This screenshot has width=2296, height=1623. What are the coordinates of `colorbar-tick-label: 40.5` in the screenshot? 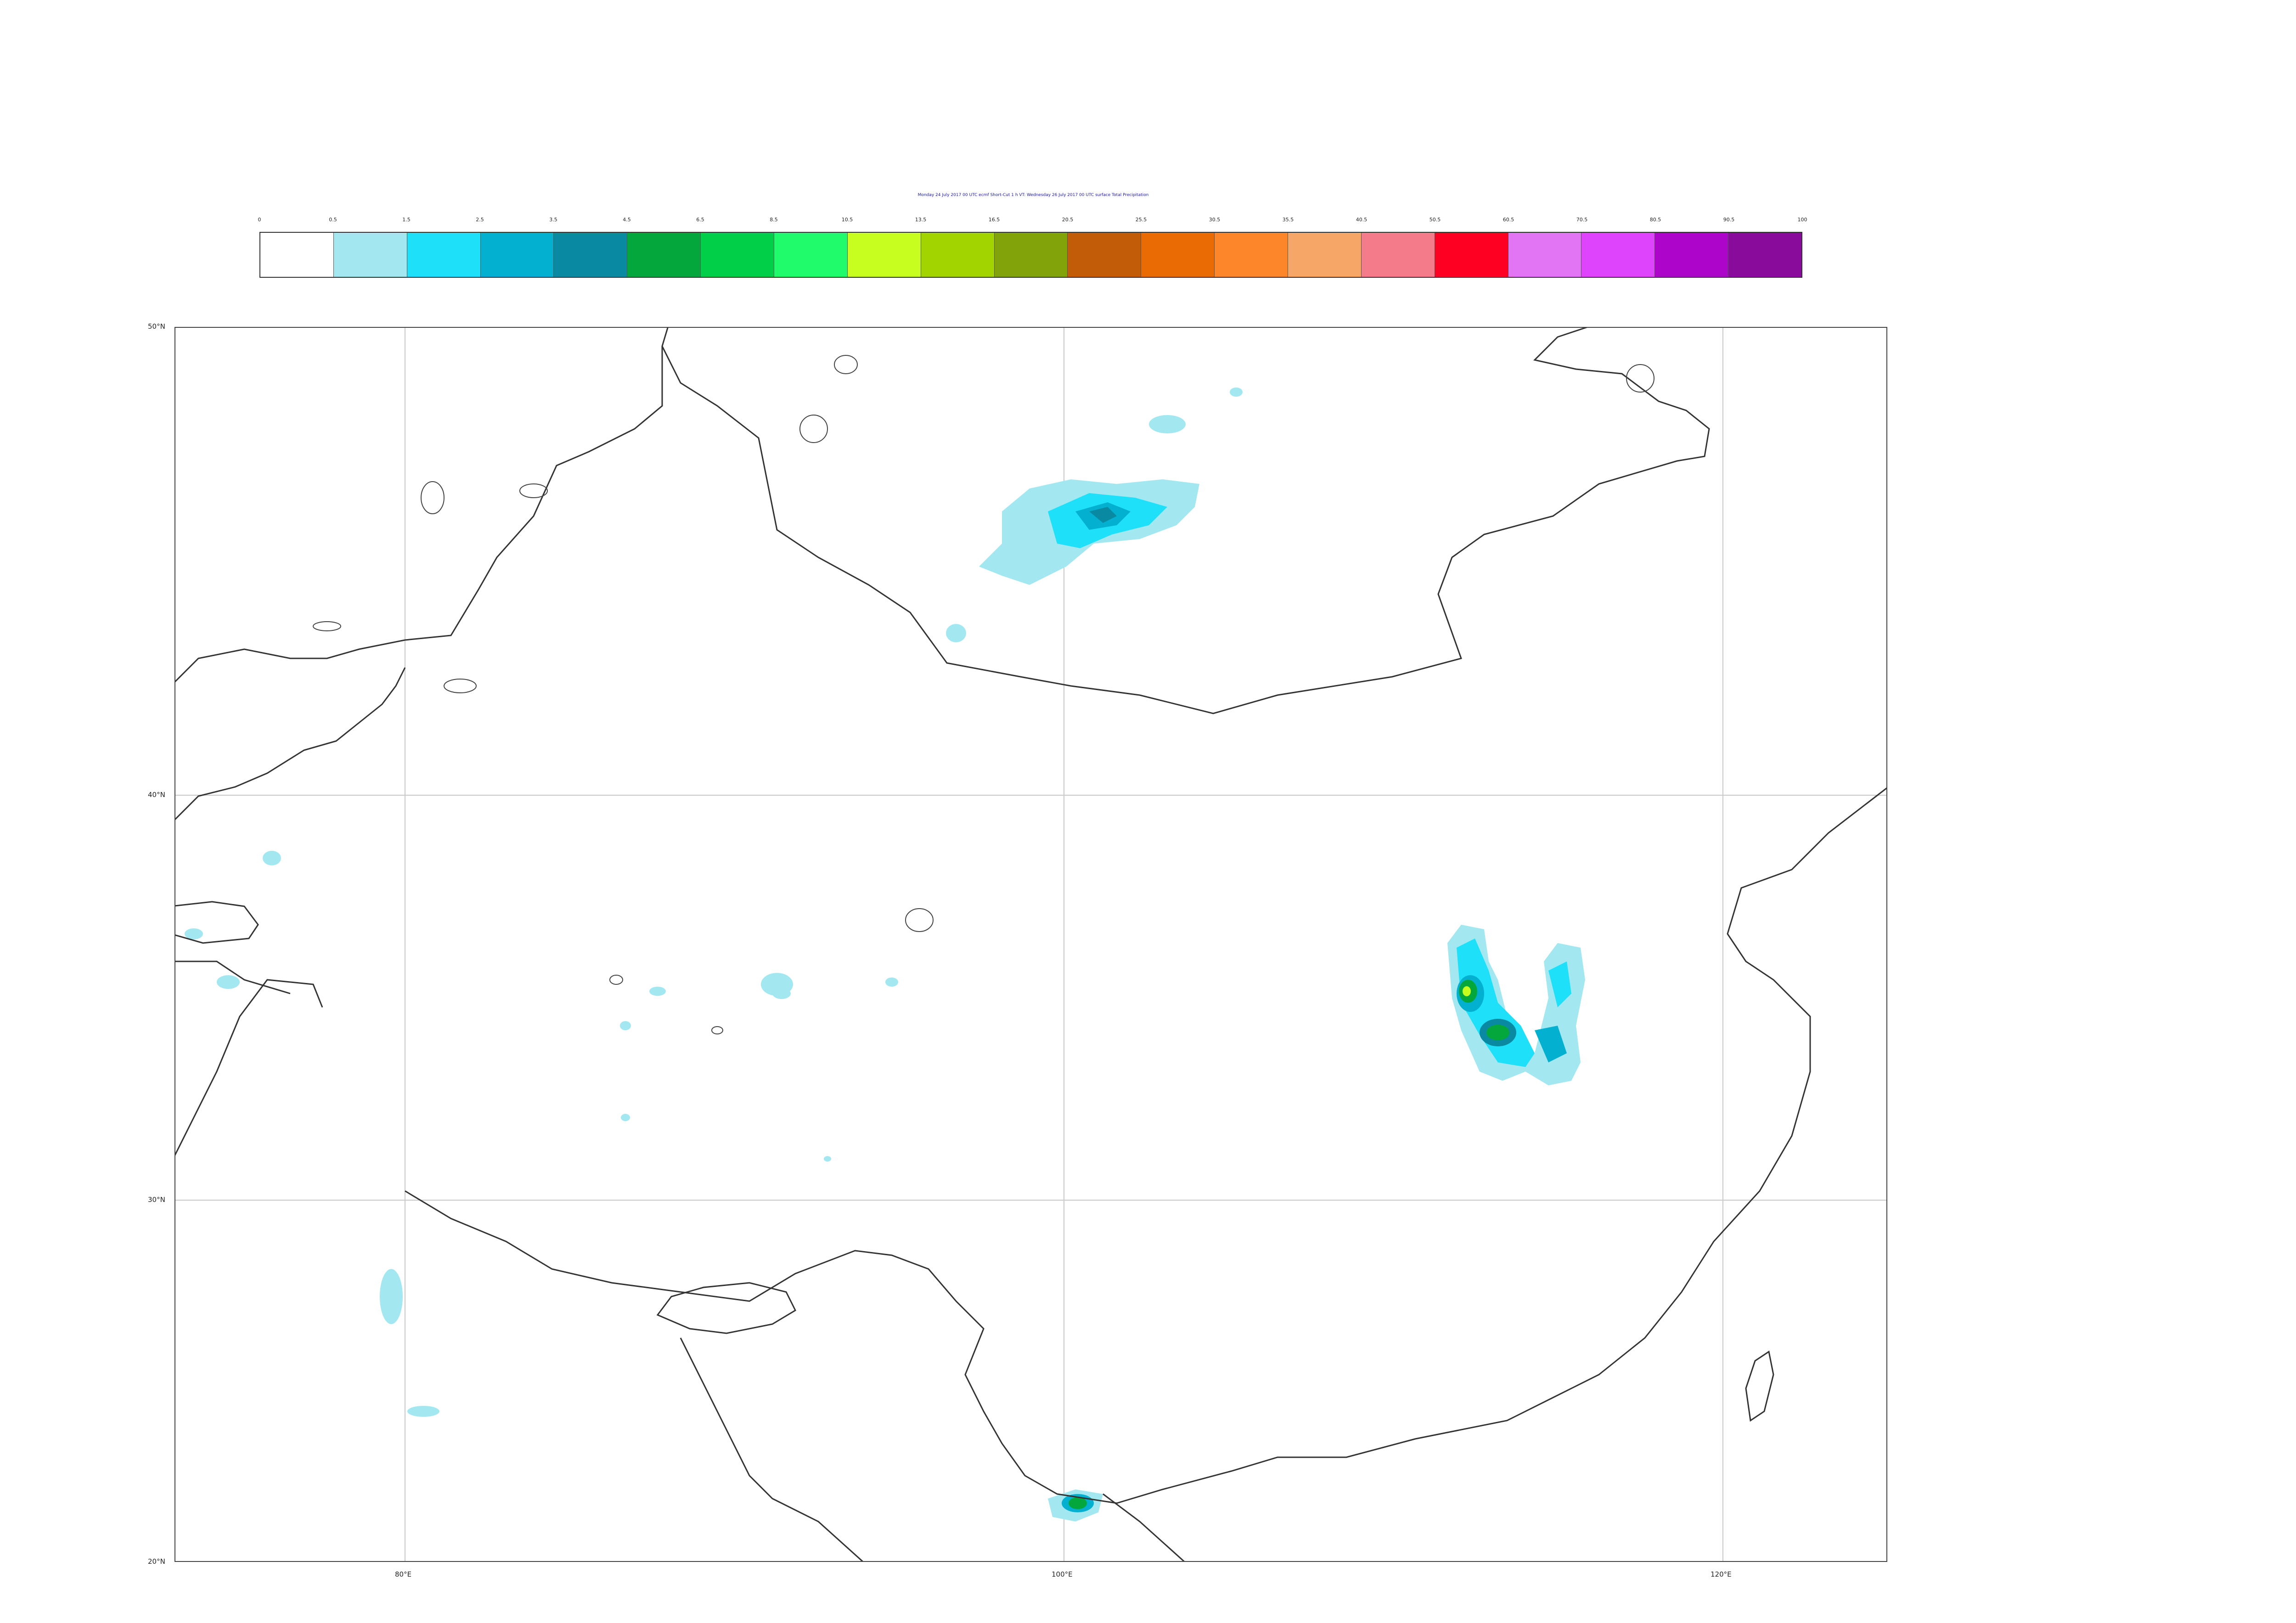 It's located at (1361, 220).